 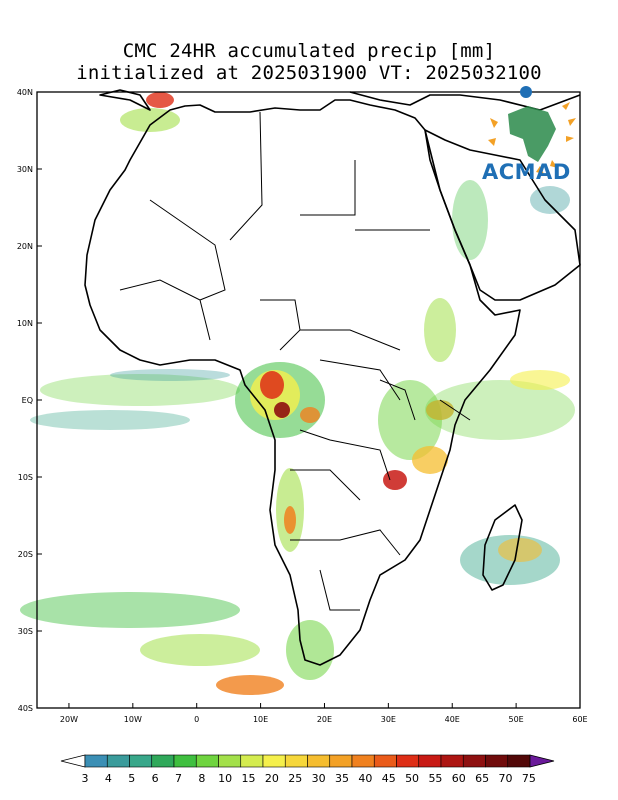 I want to click on colorbar-label: 45, so click(x=389, y=778).